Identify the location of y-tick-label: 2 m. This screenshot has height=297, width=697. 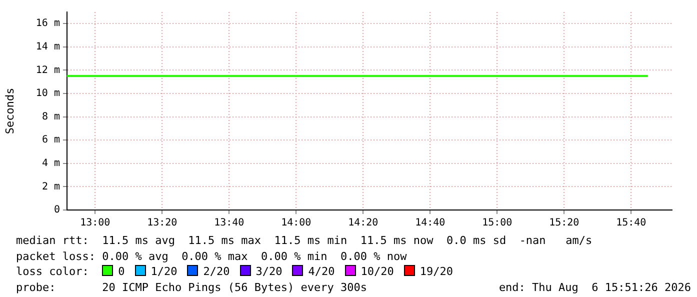
(51, 186).